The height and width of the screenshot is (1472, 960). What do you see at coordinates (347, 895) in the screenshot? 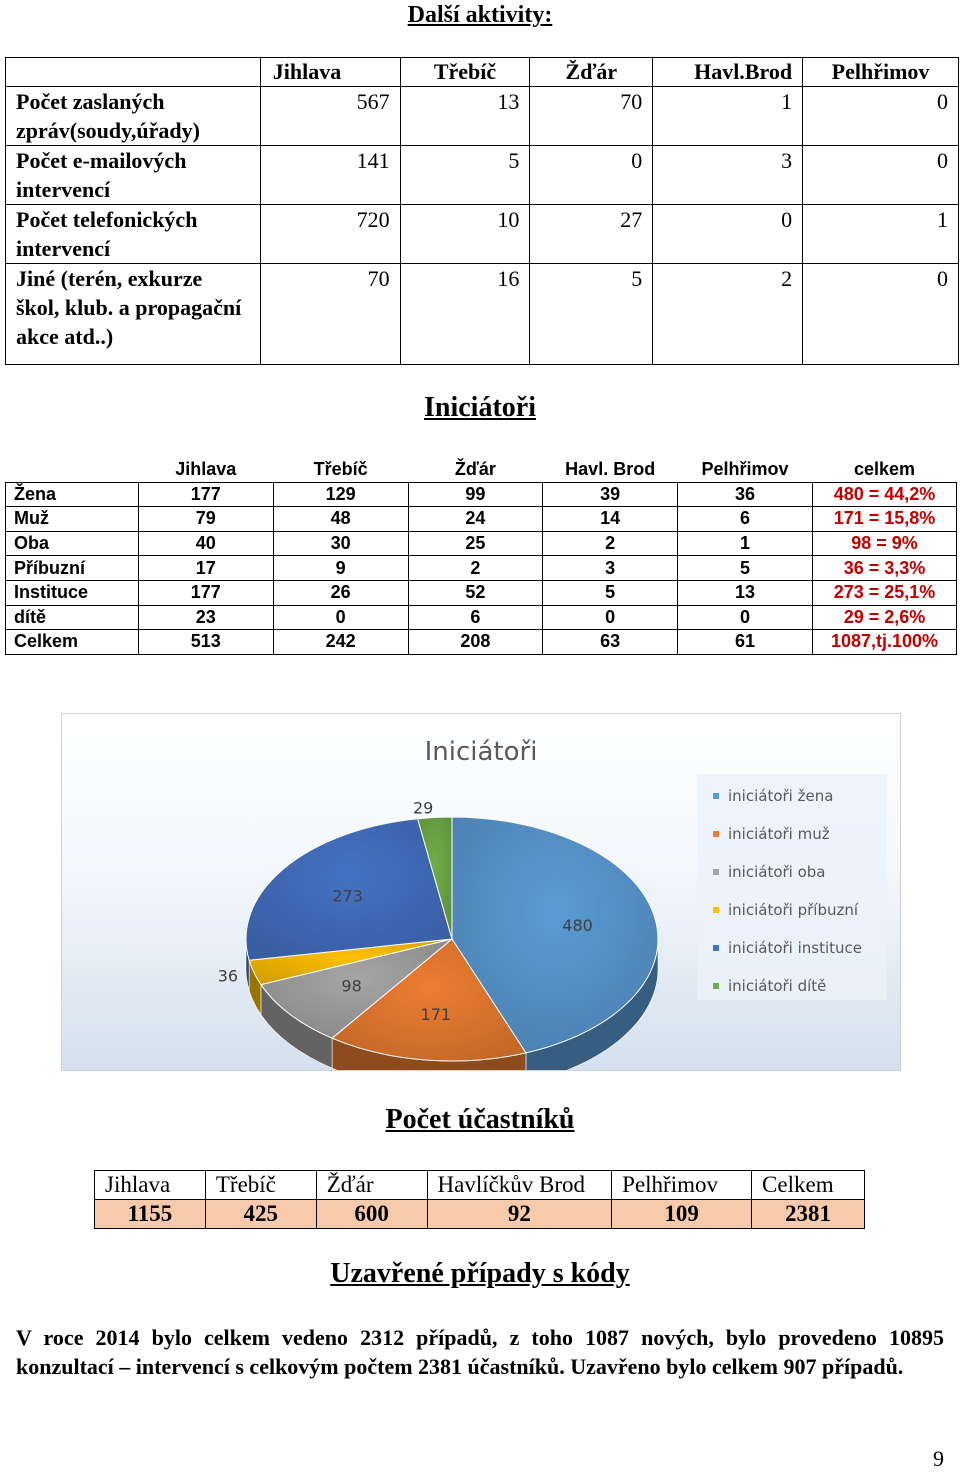
I see `pie-data-label: 273` at bounding box center [347, 895].